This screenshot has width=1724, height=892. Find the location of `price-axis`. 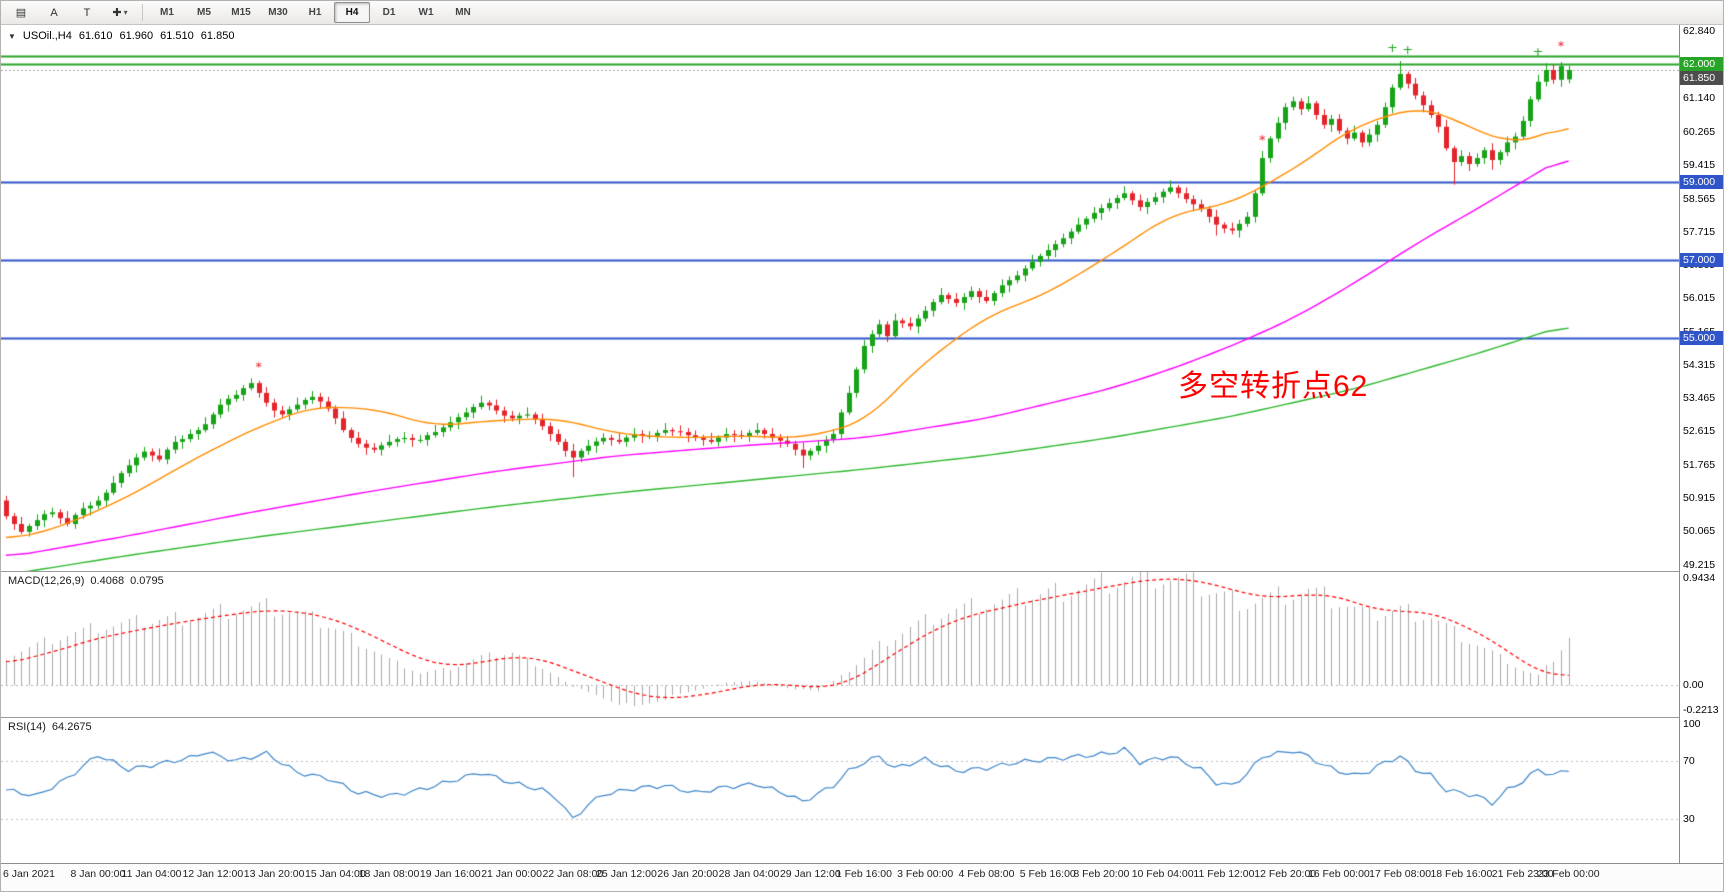

price-axis is located at coordinates (1701, 444).